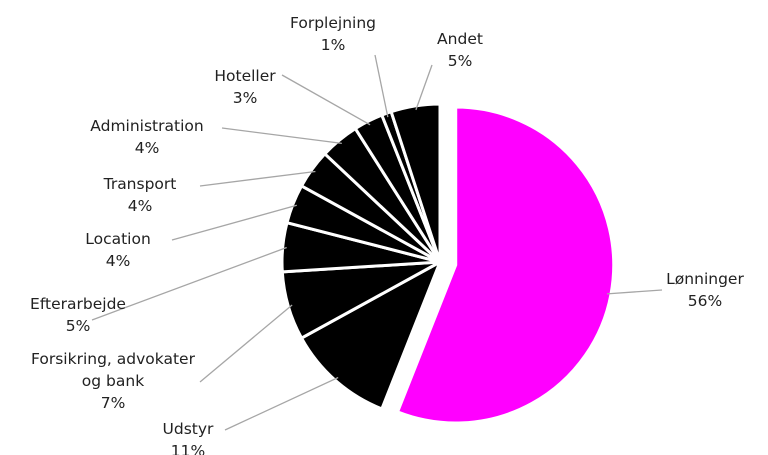 The width and height of the screenshot is (768, 455). What do you see at coordinates (118, 239) in the screenshot?
I see `category-label: Location` at bounding box center [118, 239].